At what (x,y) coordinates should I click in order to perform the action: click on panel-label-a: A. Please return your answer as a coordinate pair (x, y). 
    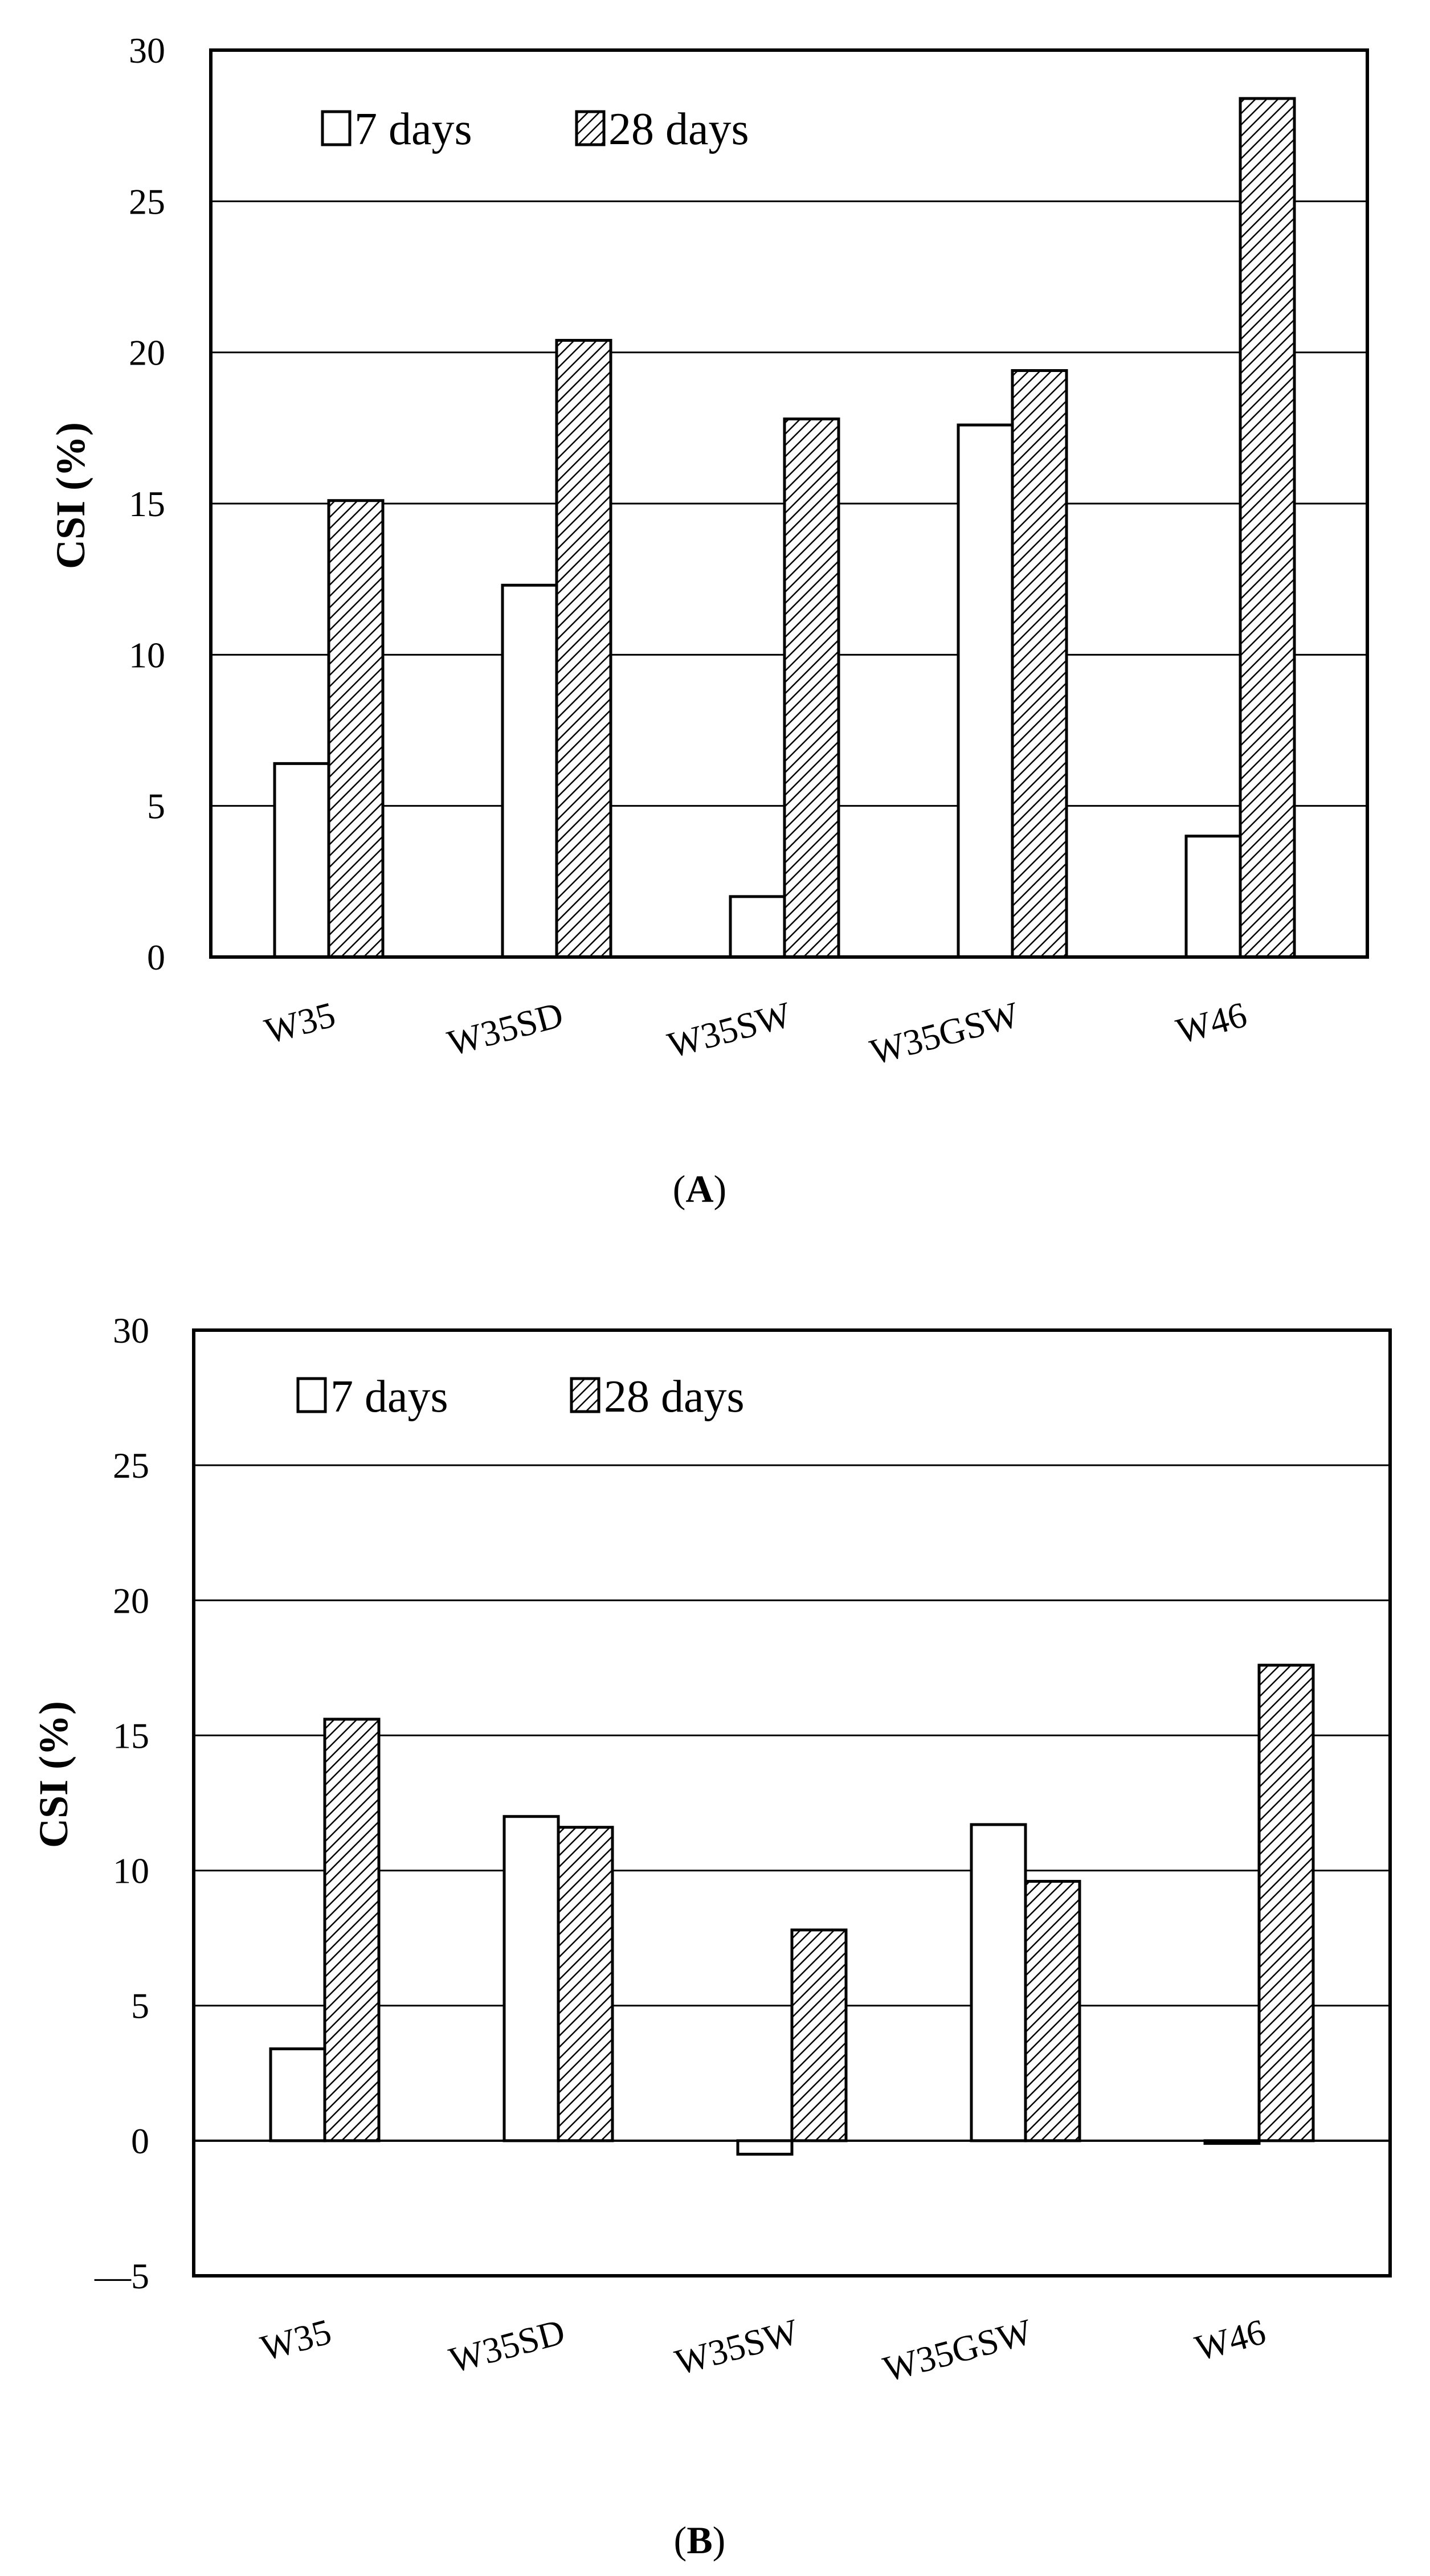
    Looking at the image, I should click on (699, 1189).